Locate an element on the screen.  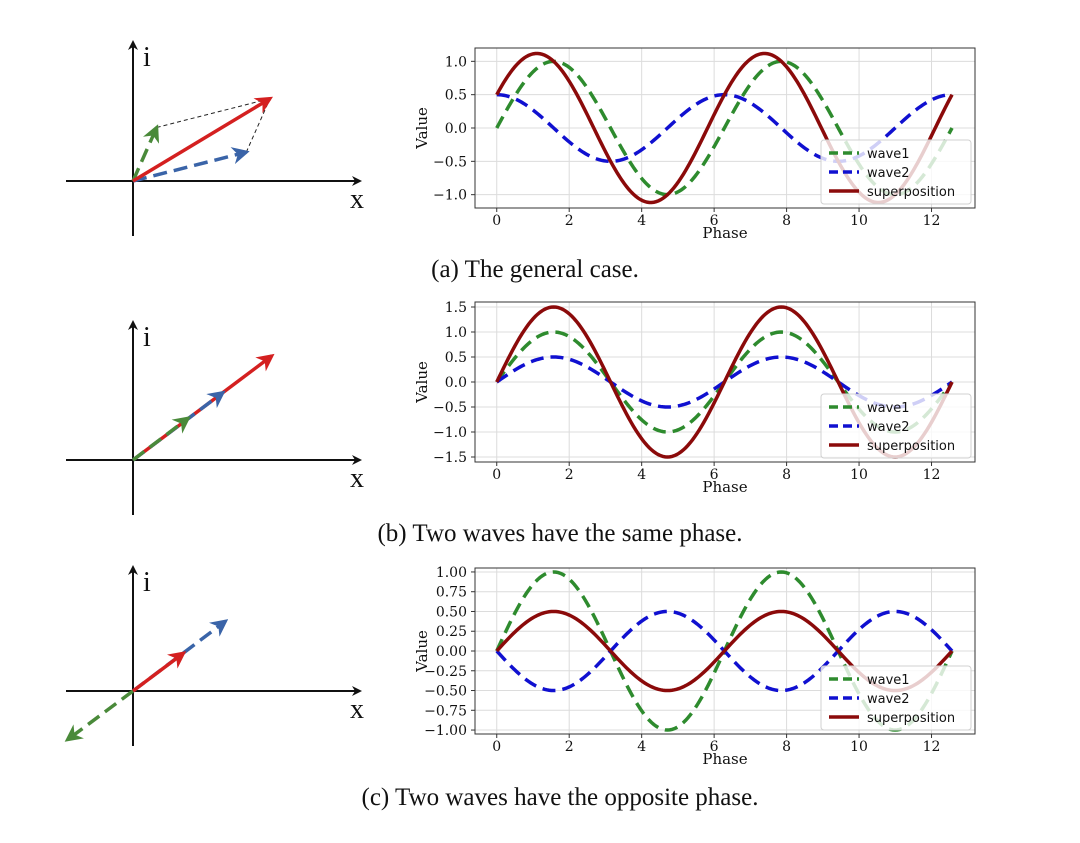
y-tick-label: 0.00 is located at coordinates (451, 652).